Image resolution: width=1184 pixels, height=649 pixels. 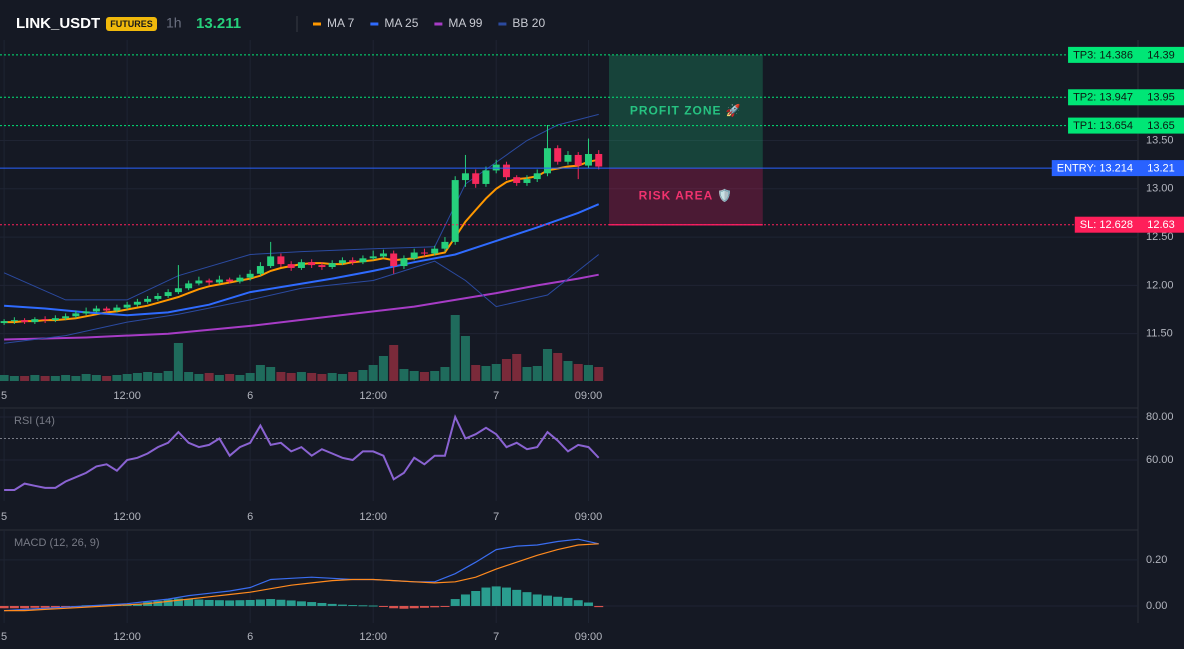 I want to click on zone-label: RISK AREA 🛡️, so click(x=686, y=196).